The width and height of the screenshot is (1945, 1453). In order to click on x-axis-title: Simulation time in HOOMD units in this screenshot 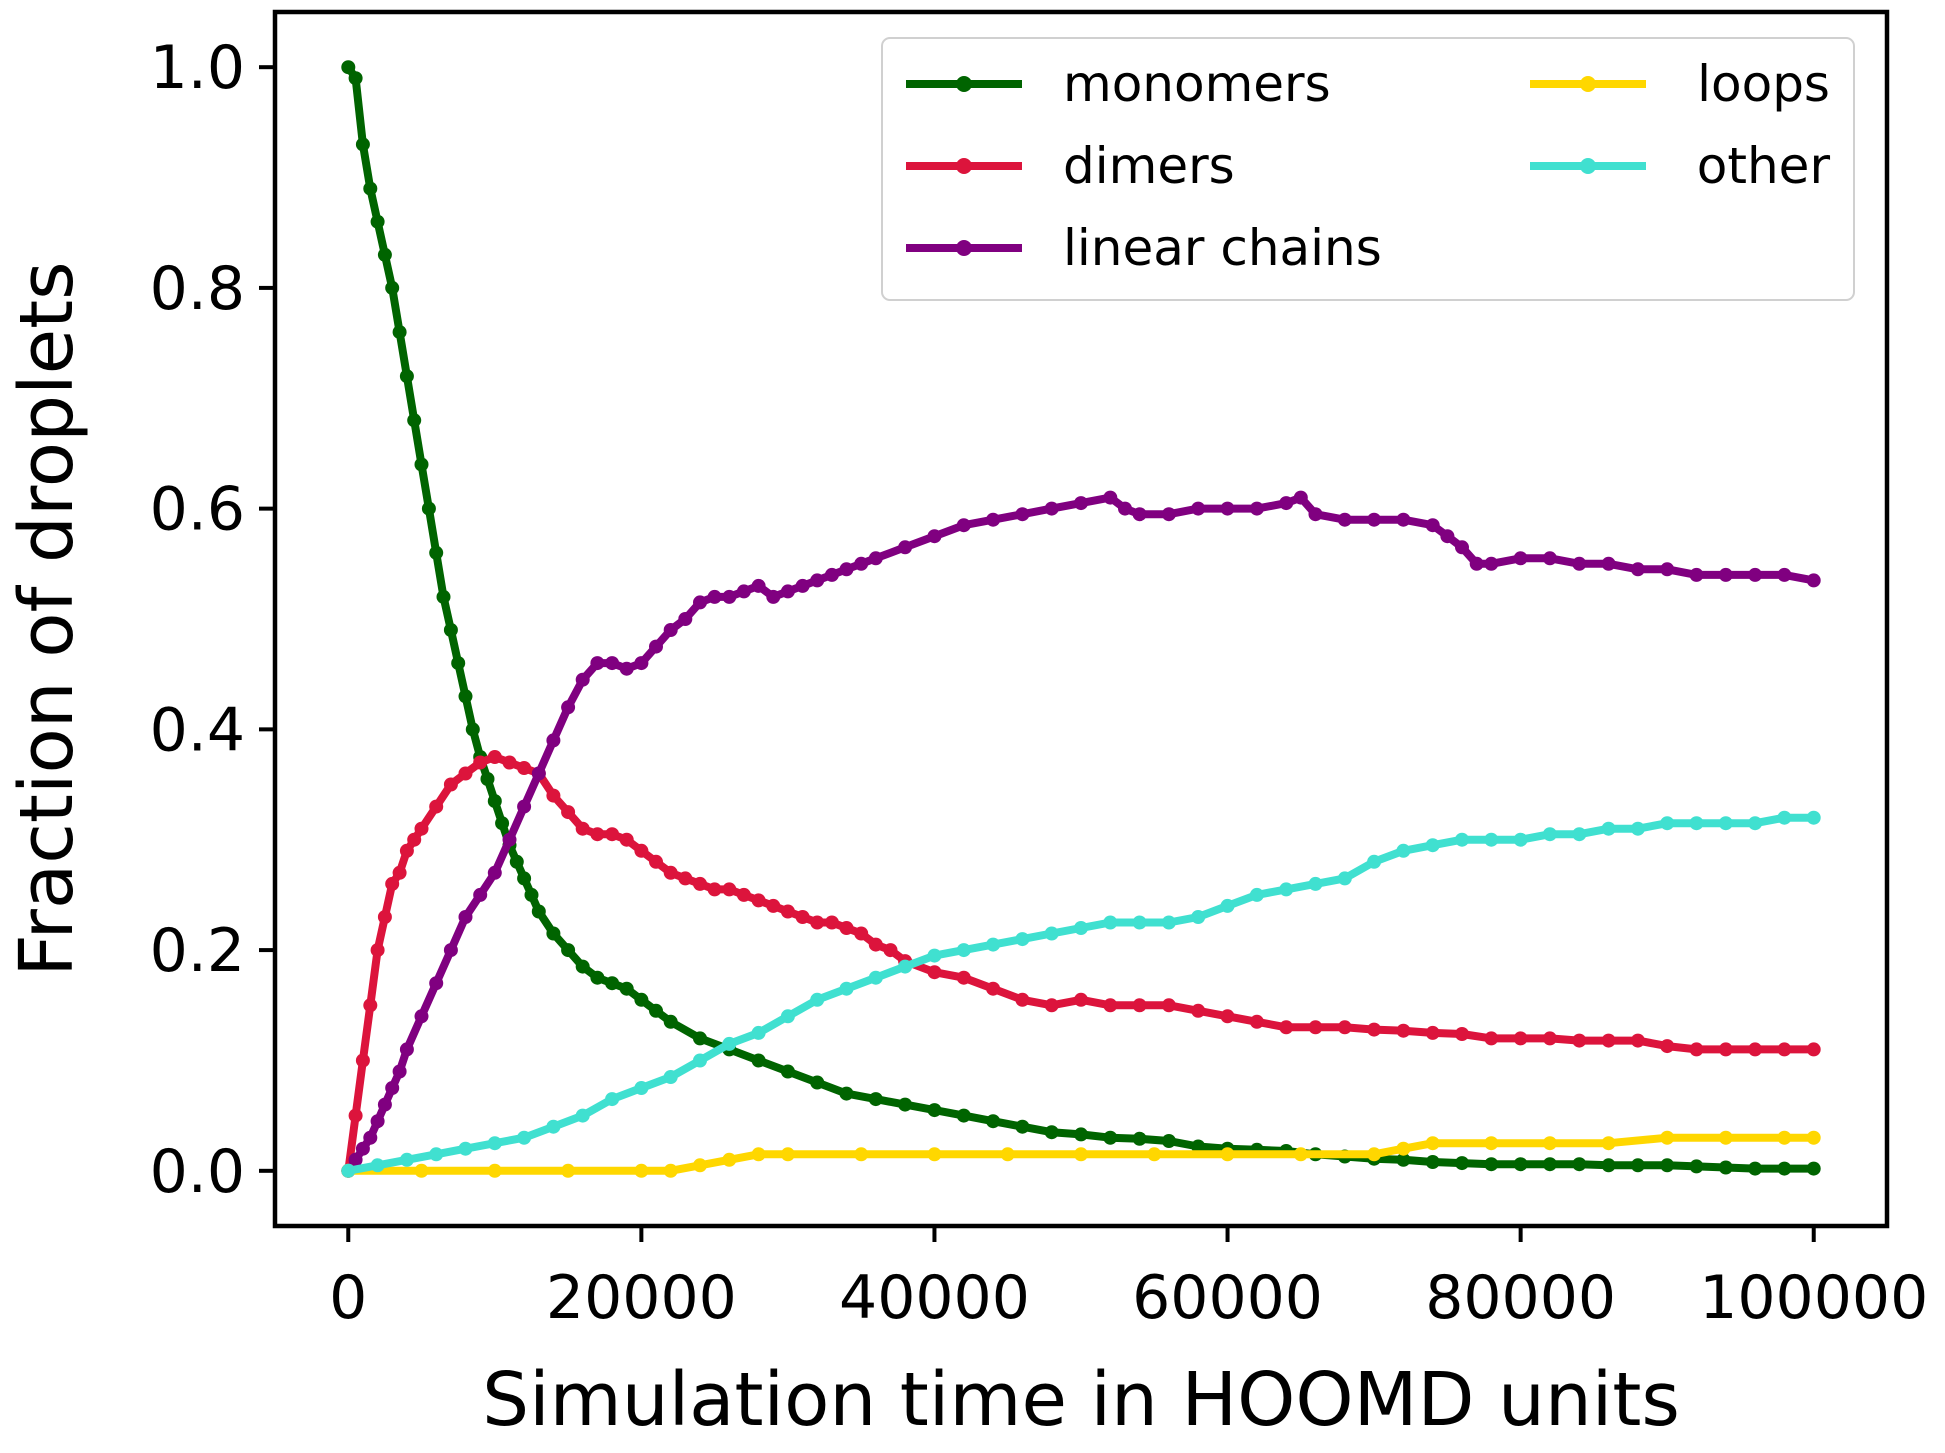, I will do `click(1081, 1400)`.